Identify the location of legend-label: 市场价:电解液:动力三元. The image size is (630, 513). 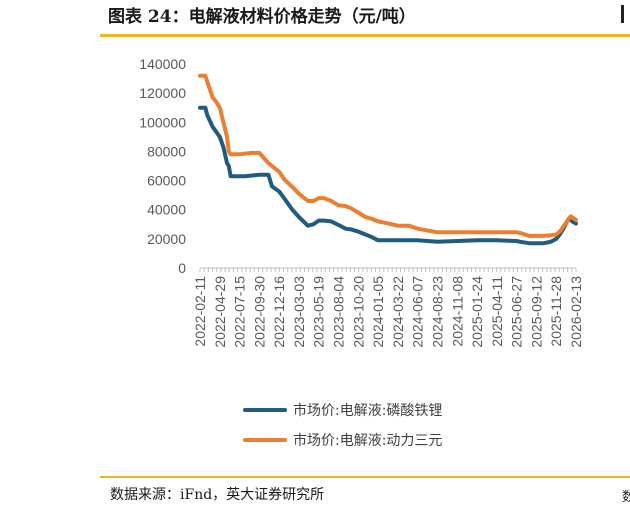
(367, 440).